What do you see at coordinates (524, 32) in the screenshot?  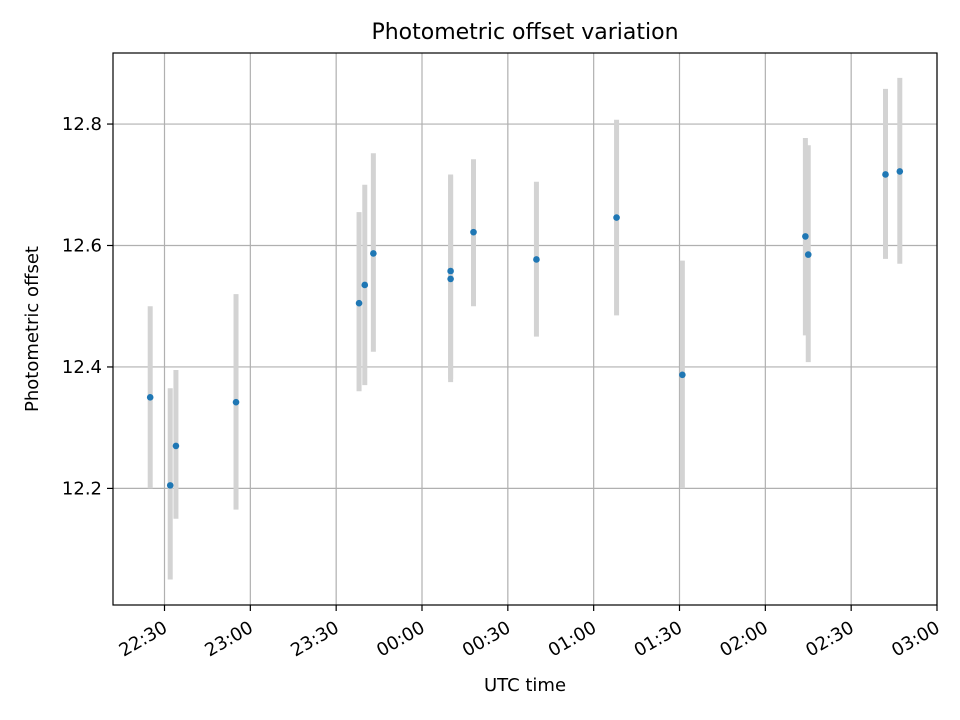 I see `chart-title: Photometric offset variation` at bounding box center [524, 32].